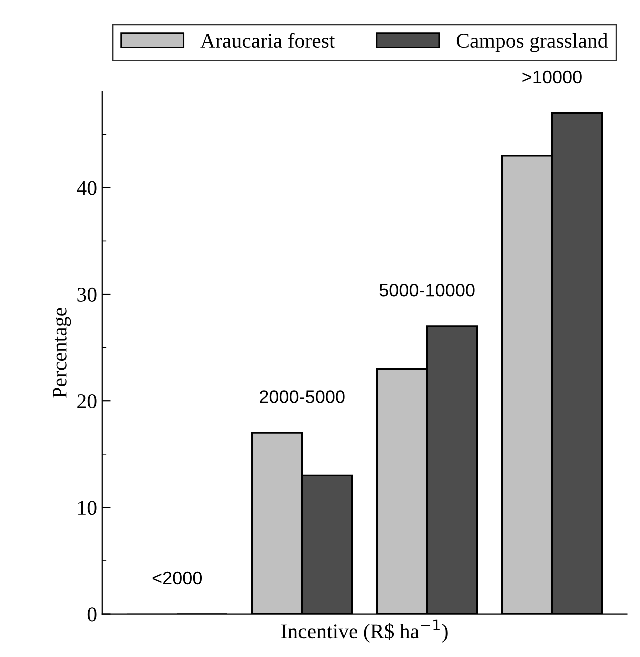  What do you see at coordinates (364, 631) in the screenshot?
I see `x-axis-title: Incentive (R$ ha$^{−1}$)` at bounding box center [364, 631].